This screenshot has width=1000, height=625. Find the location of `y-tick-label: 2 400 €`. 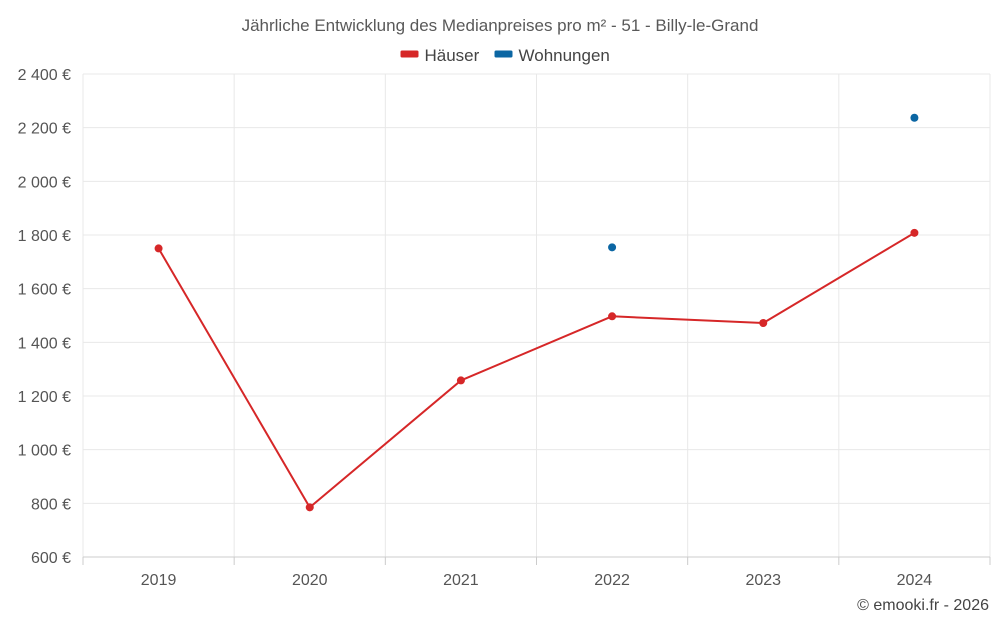

y-tick-label: 2 400 € is located at coordinates (44, 75).